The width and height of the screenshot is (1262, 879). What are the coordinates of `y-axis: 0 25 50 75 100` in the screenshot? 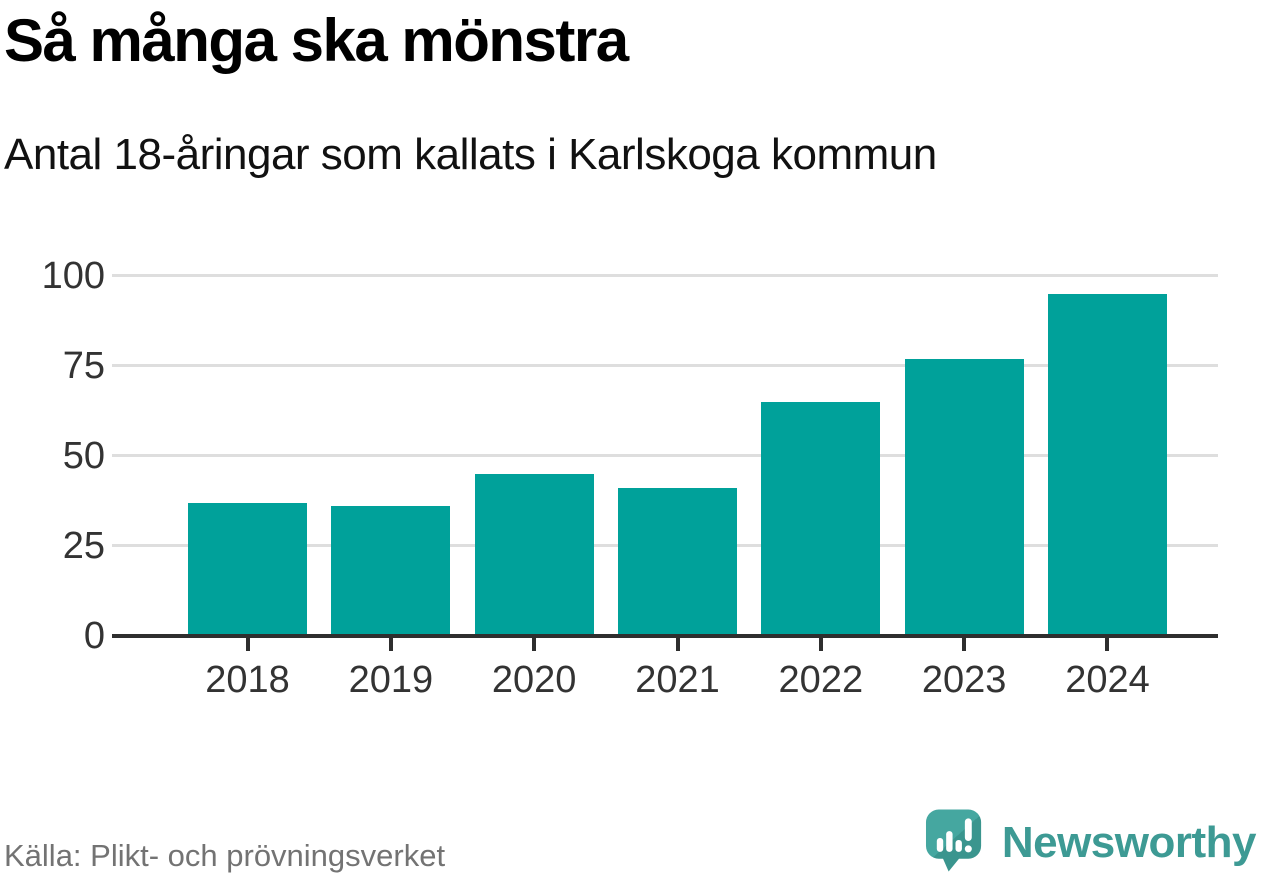 It's located at (52, 456).